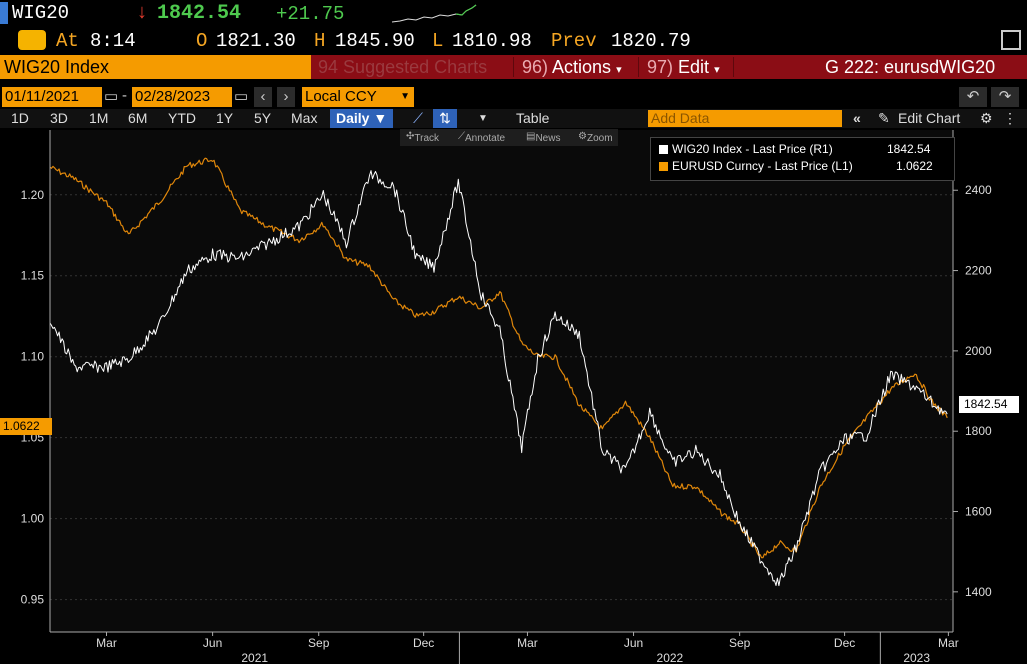 This screenshot has height=664, width=1027. Describe the element at coordinates (978, 512) in the screenshot. I see `right-axis-tick: 1600` at that location.